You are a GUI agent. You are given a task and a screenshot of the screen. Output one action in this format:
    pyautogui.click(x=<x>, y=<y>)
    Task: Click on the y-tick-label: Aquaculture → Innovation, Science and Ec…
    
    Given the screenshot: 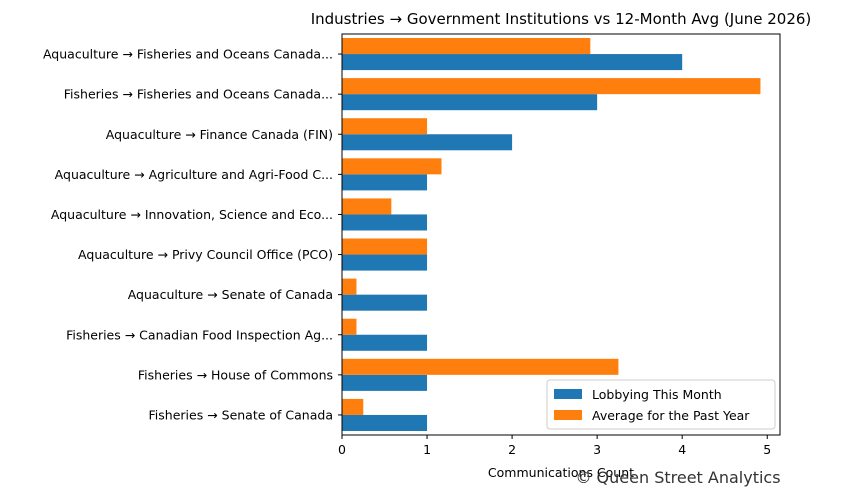 What is the action you would take?
    pyautogui.click(x=192, y=214)
    